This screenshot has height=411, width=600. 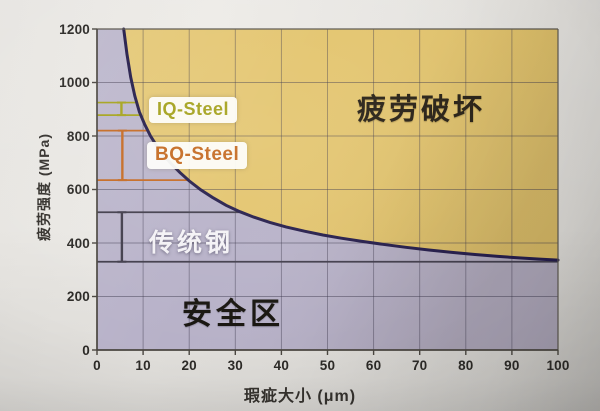 I want to click on bq-steel-label: BQ-Steel, so click(x=197, y=155).